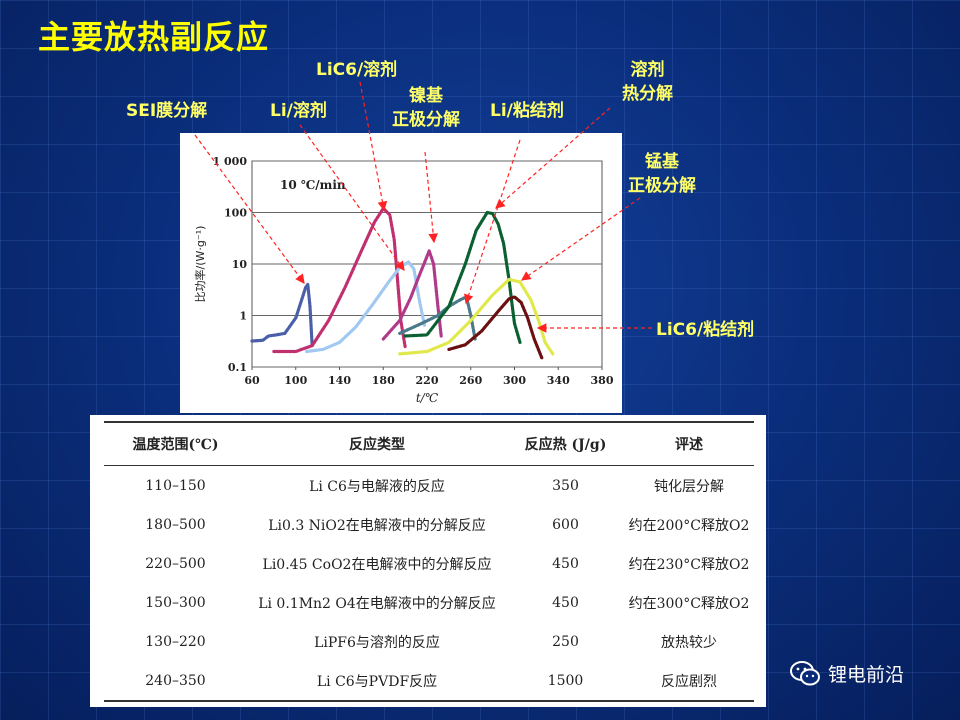 The image size is (960, 720). What do you see at coordinates (377, 642) in the screenshot?
I see `cell-reaction-type: LiPF6与溶剂的反应` at bounding box center [377, 642].